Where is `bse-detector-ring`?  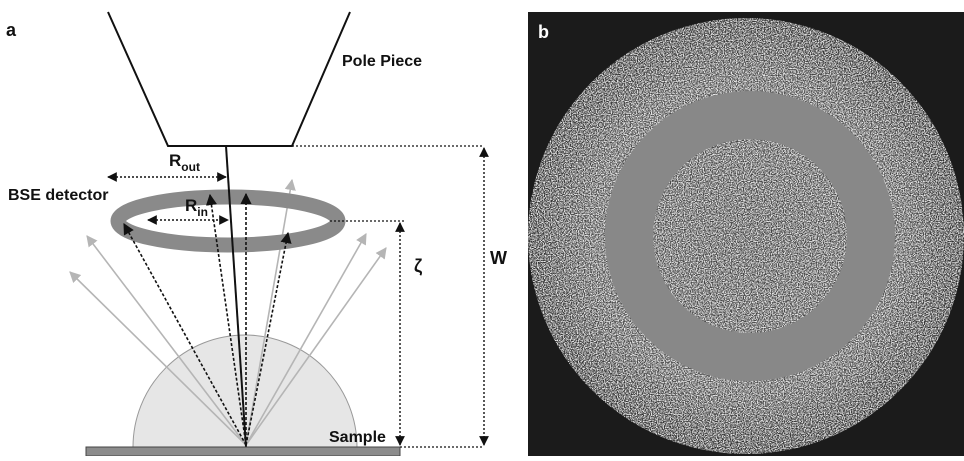
bse-detector-ring is located at coordinates (228, 221).